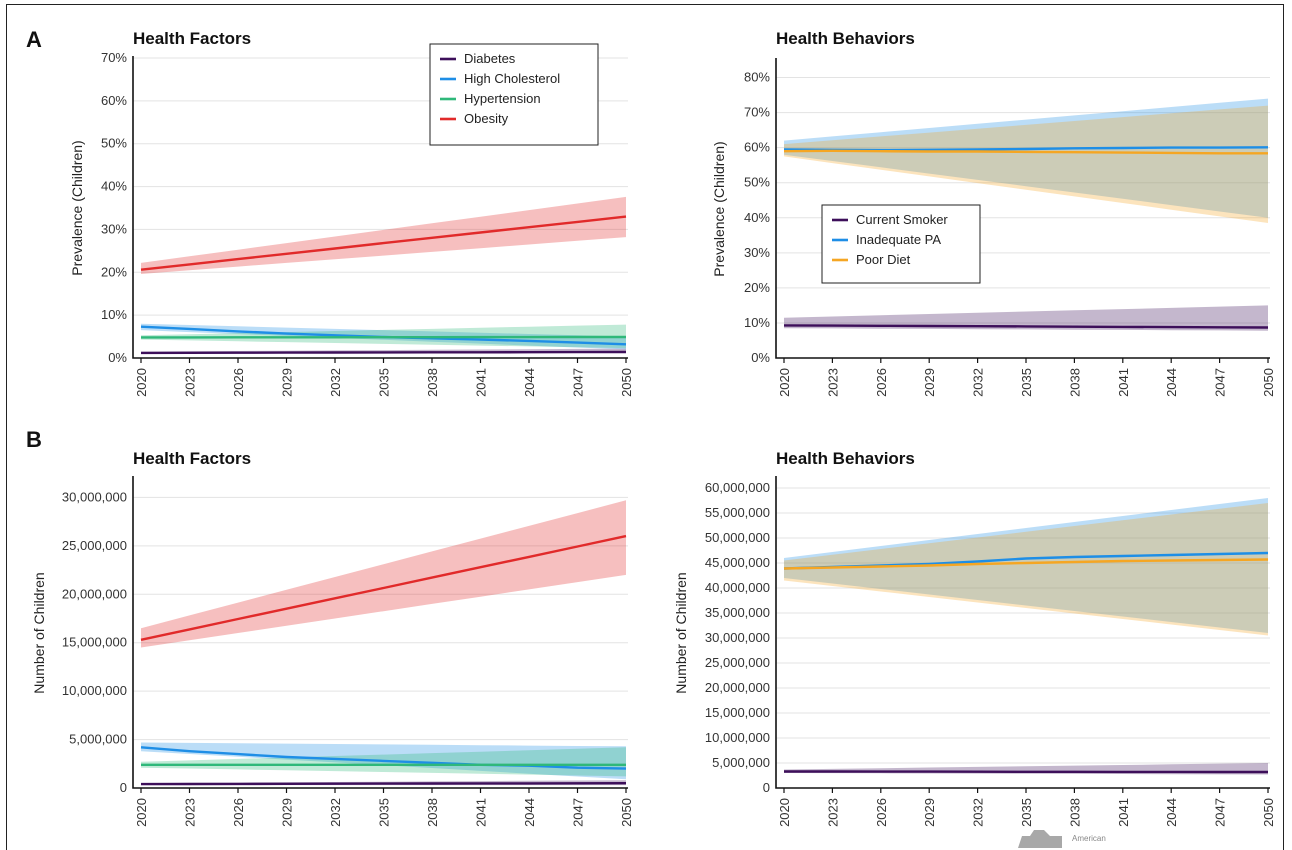  What do you see at coordinates (757, 322) in the screenshot?
I see `y-tick-label: 10%` at bounding box center [757, 322].